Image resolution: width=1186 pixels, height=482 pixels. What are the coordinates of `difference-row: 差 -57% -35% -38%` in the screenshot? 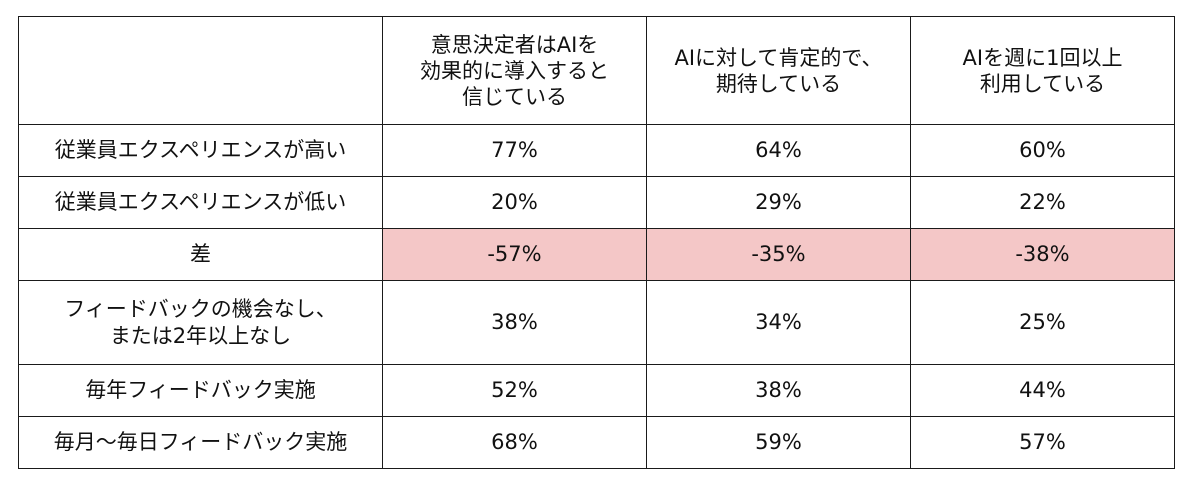 It's located at (596, 254).